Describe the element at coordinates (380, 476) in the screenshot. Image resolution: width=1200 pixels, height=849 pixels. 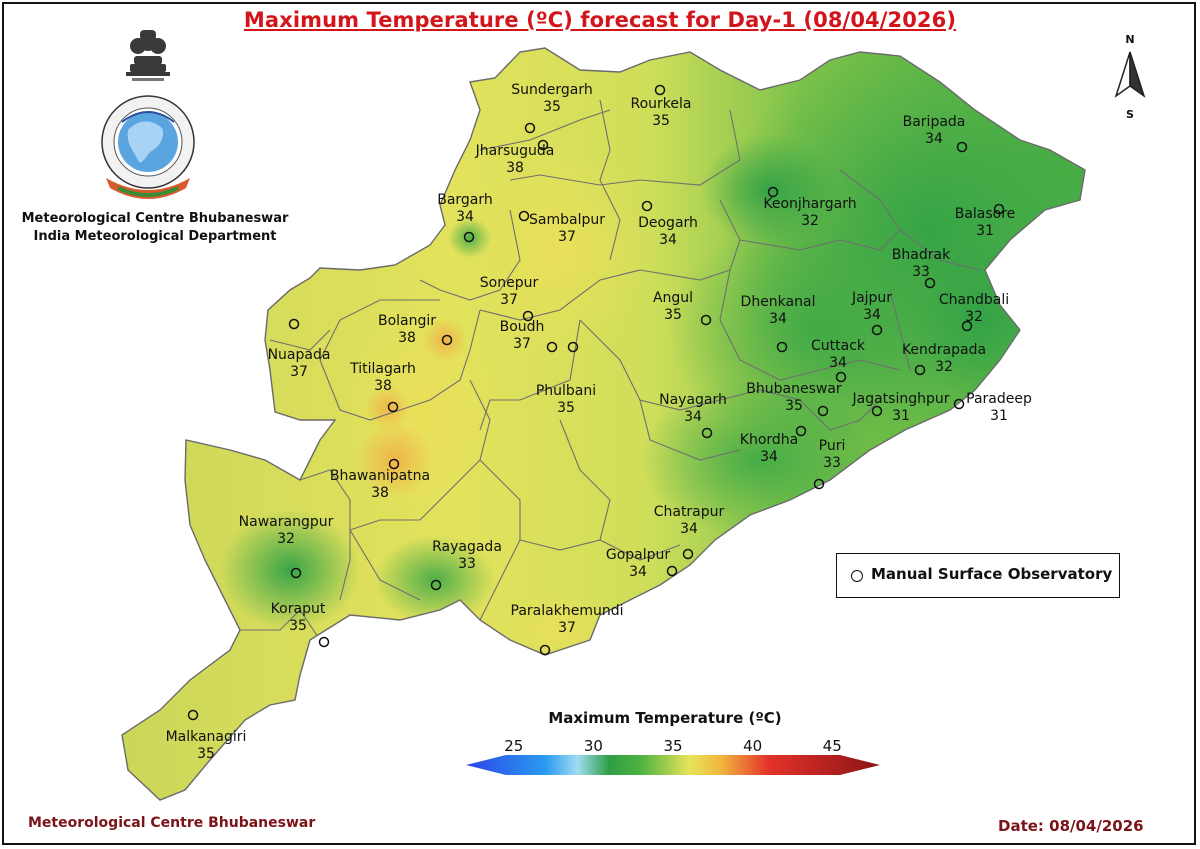
I see `district-name: Bhawanipatna` at that location.